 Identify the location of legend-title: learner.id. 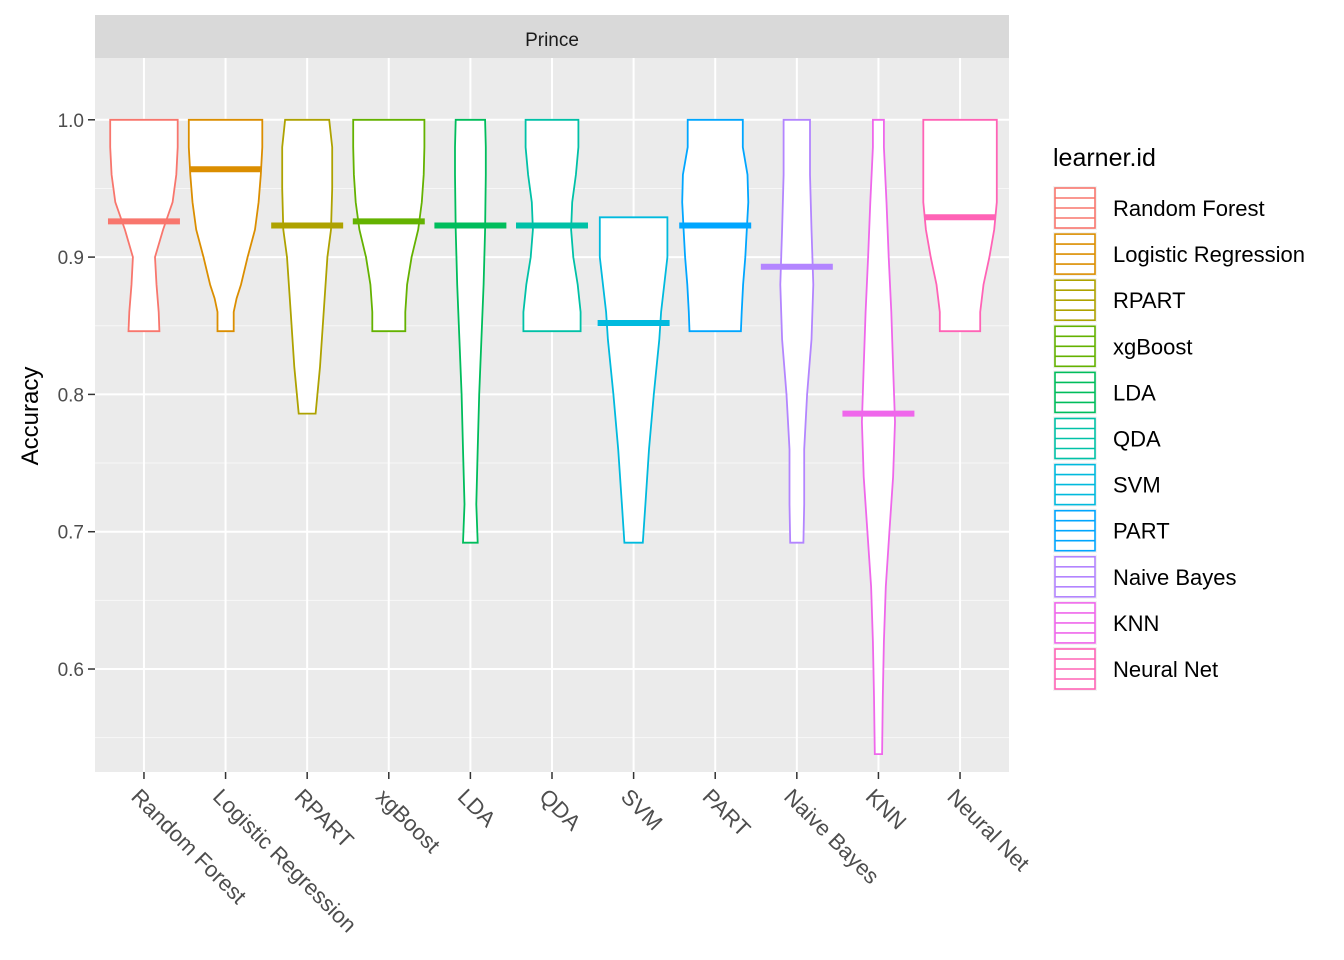
(1104, 158).